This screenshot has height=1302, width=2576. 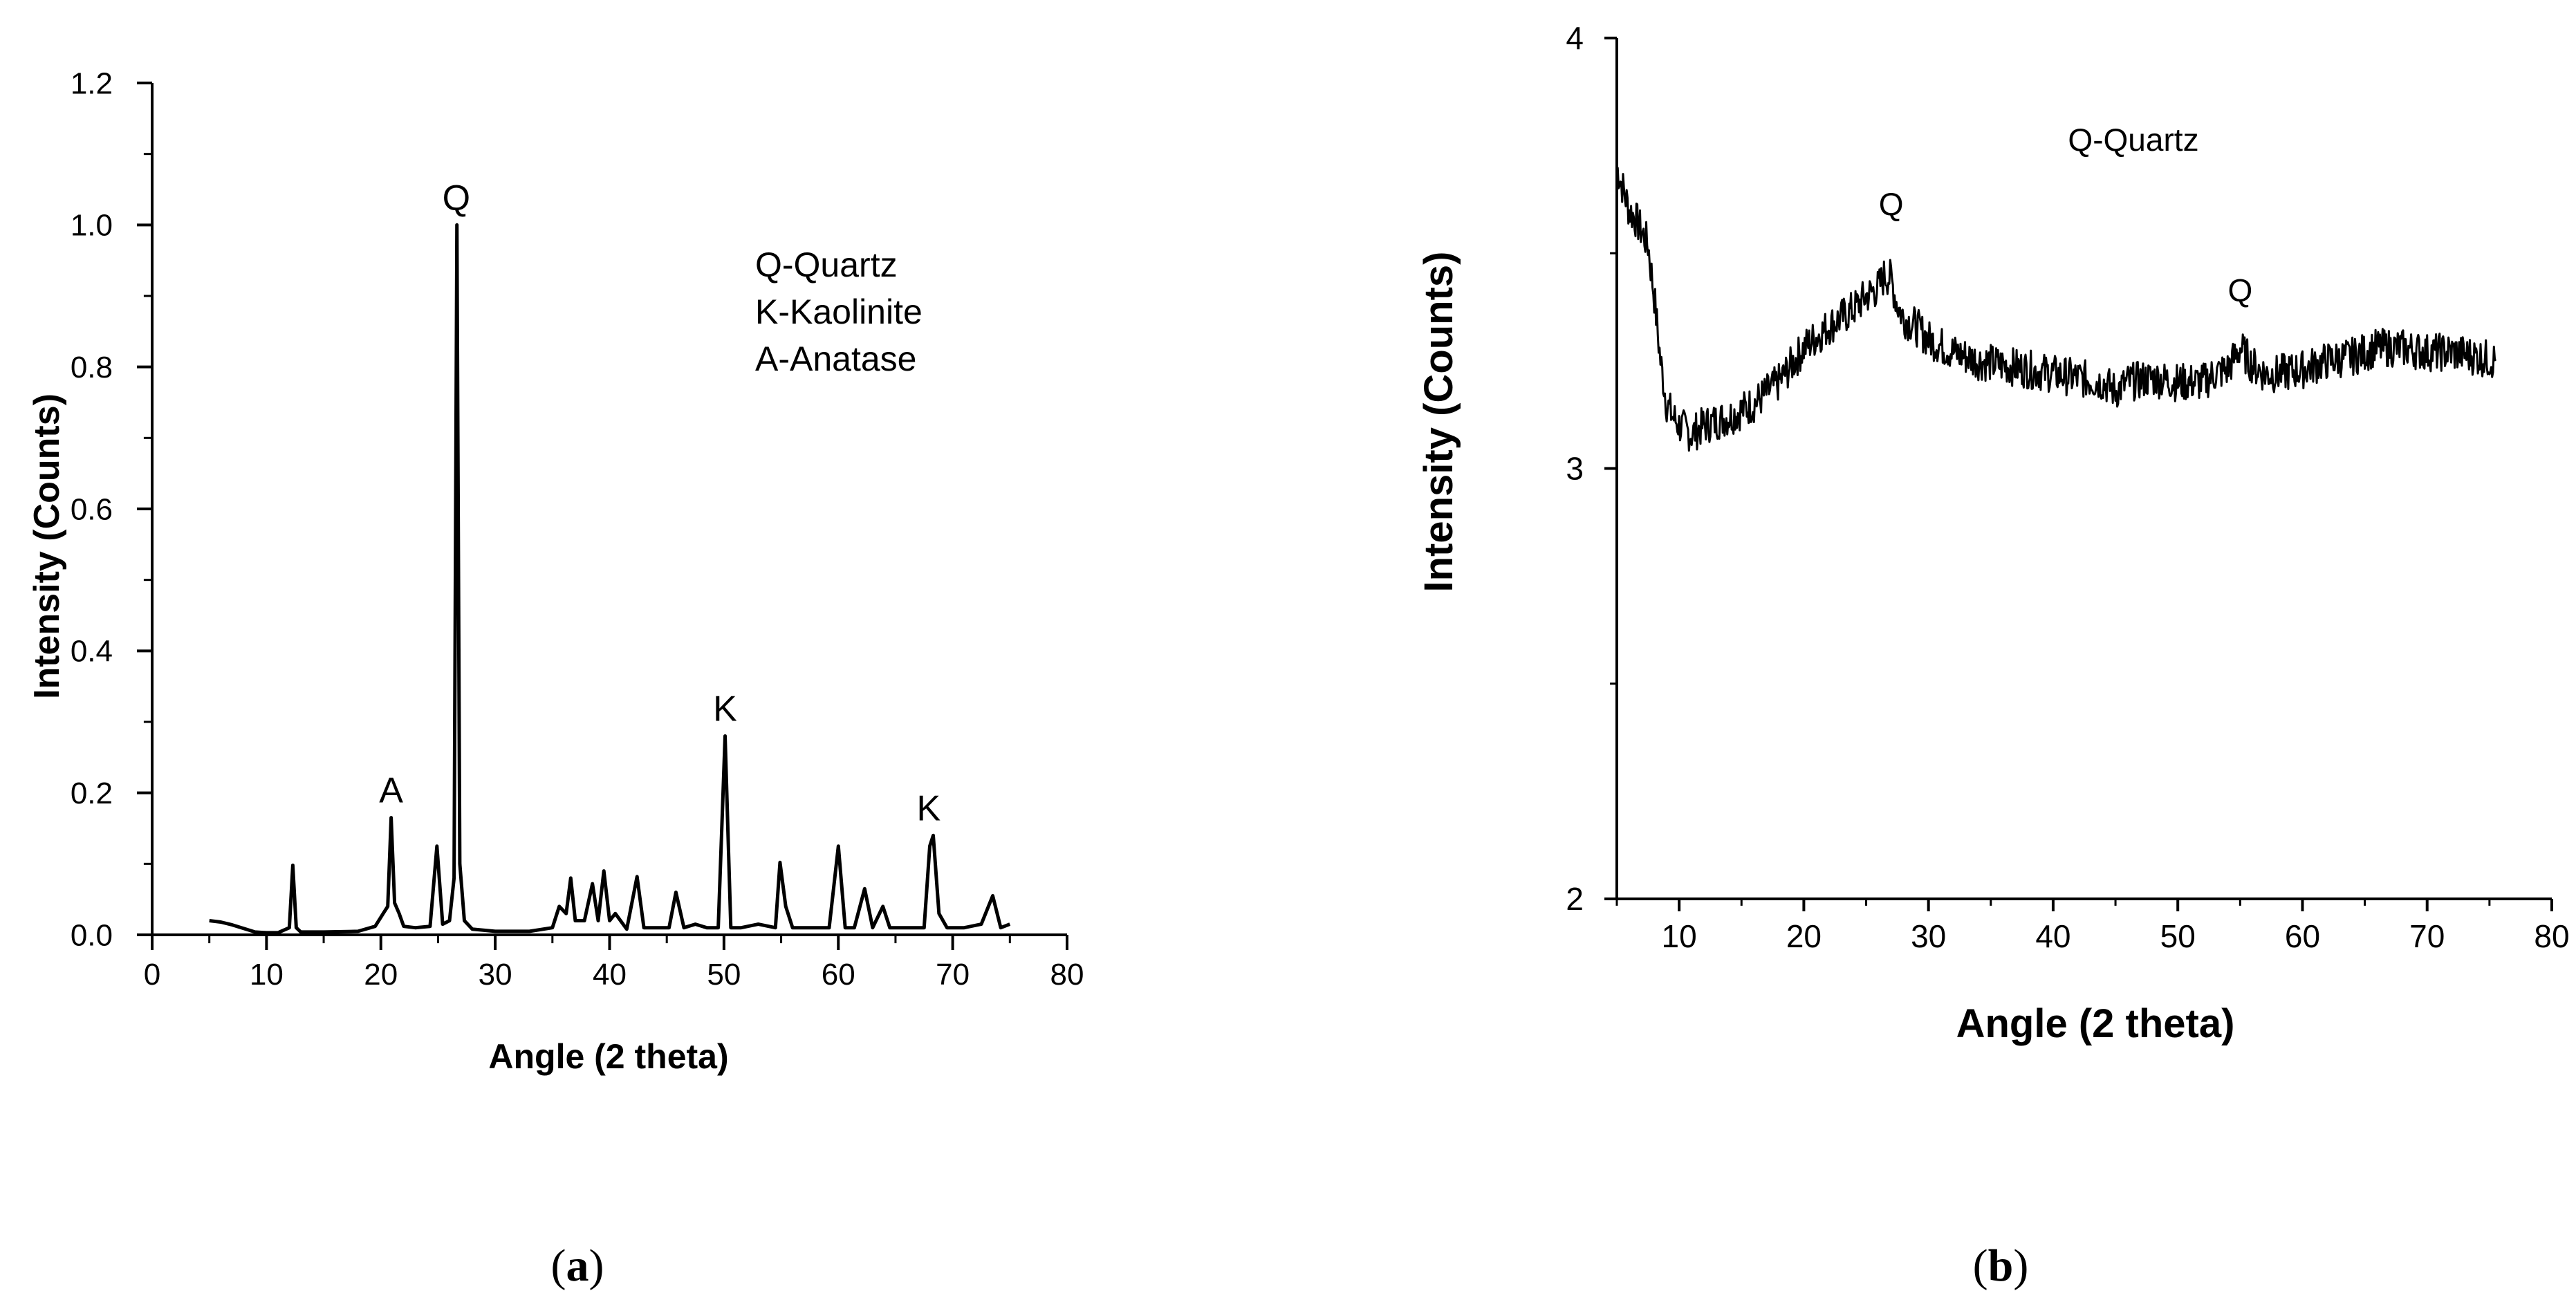 What do you see at coordinates (1575, 899) in the screenshot?
I see `y-tick-label: 2` at bounding box center [1575, 899].